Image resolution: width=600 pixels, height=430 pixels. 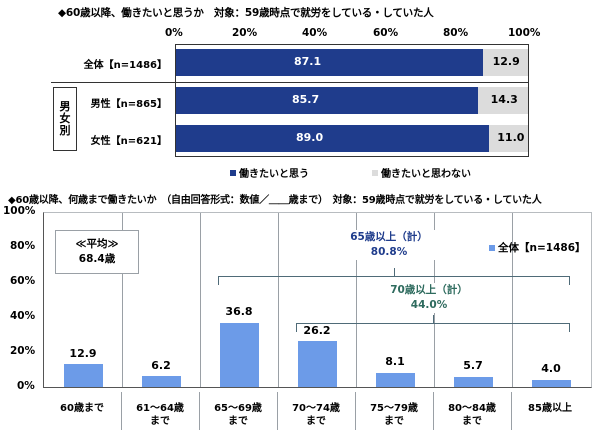 I want to click on bottom-value-65-69: 36.8, so click(x=239, y=311).